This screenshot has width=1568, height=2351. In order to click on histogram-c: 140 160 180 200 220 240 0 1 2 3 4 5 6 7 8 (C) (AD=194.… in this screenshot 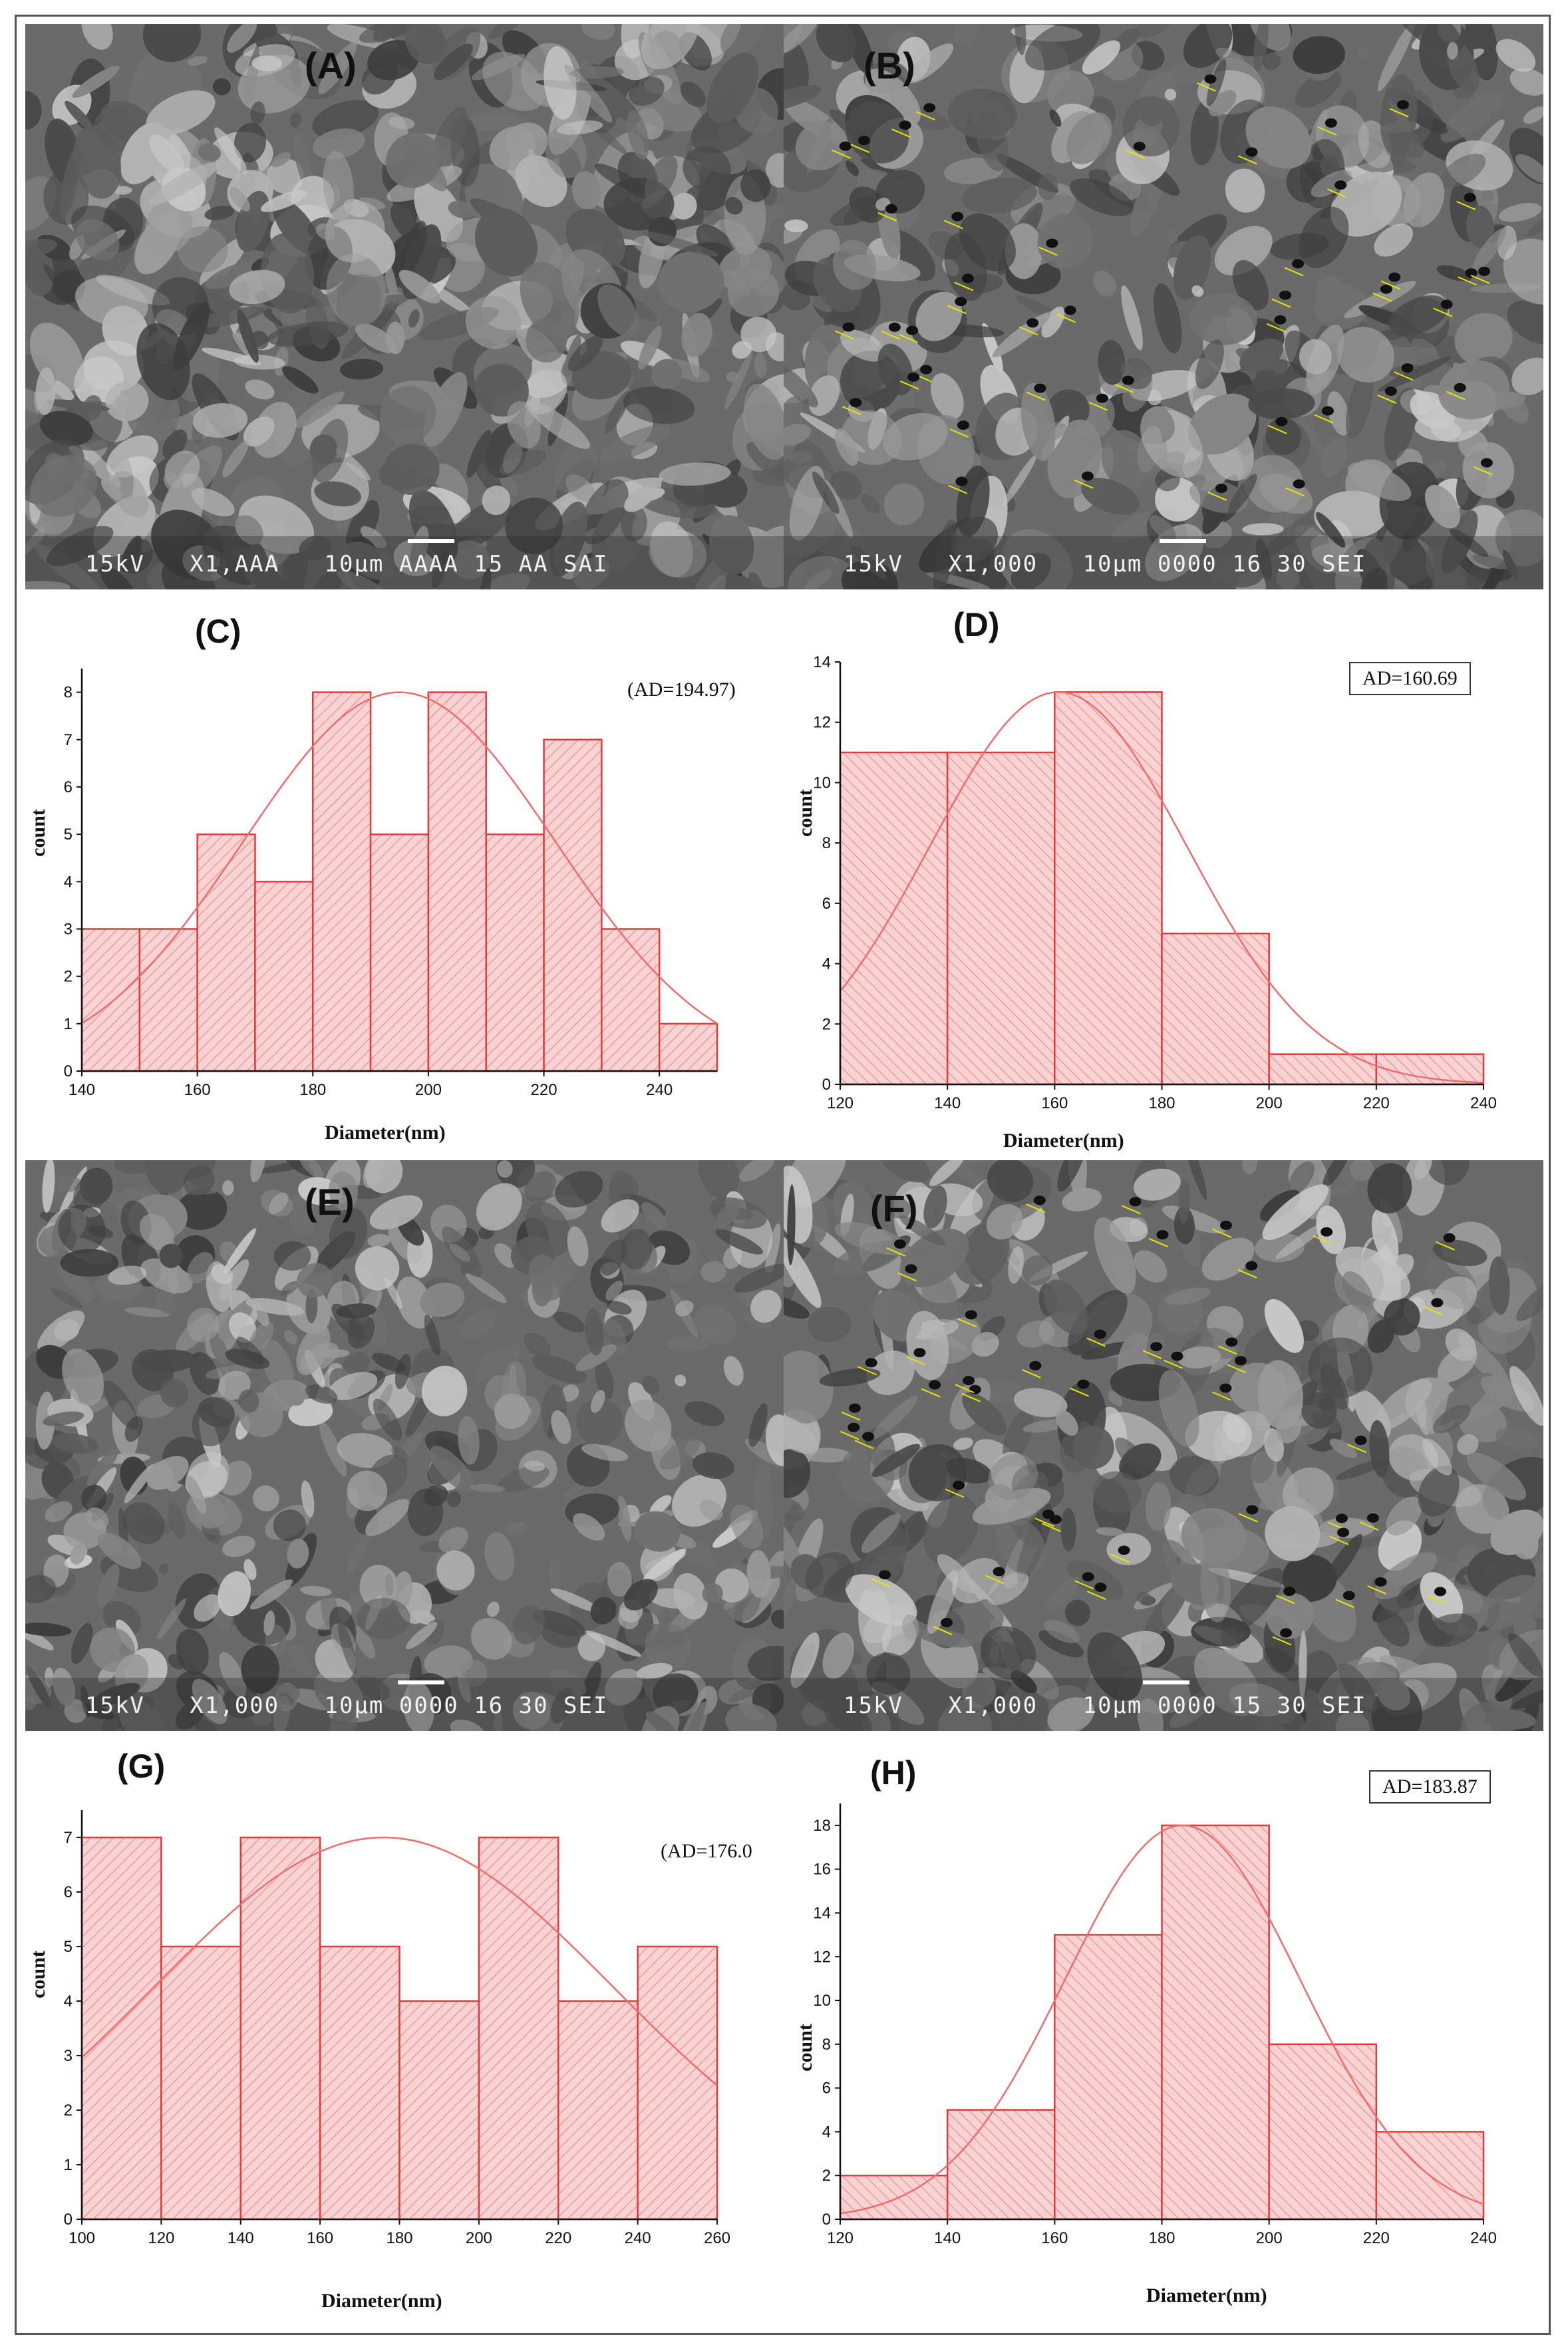, I will do `click(404, 875)`.